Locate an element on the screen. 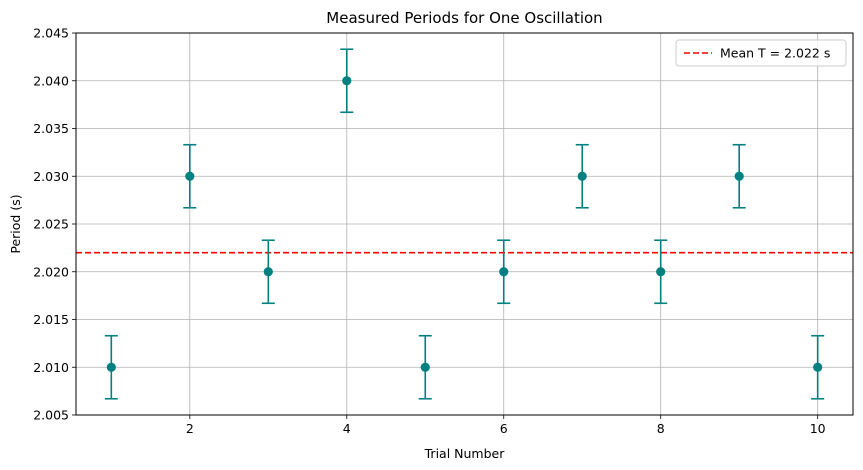 Image resolution: width=863 pixels, height=470 pixels. y-tick-label: 2.030 is located at coordinates (51, 176).